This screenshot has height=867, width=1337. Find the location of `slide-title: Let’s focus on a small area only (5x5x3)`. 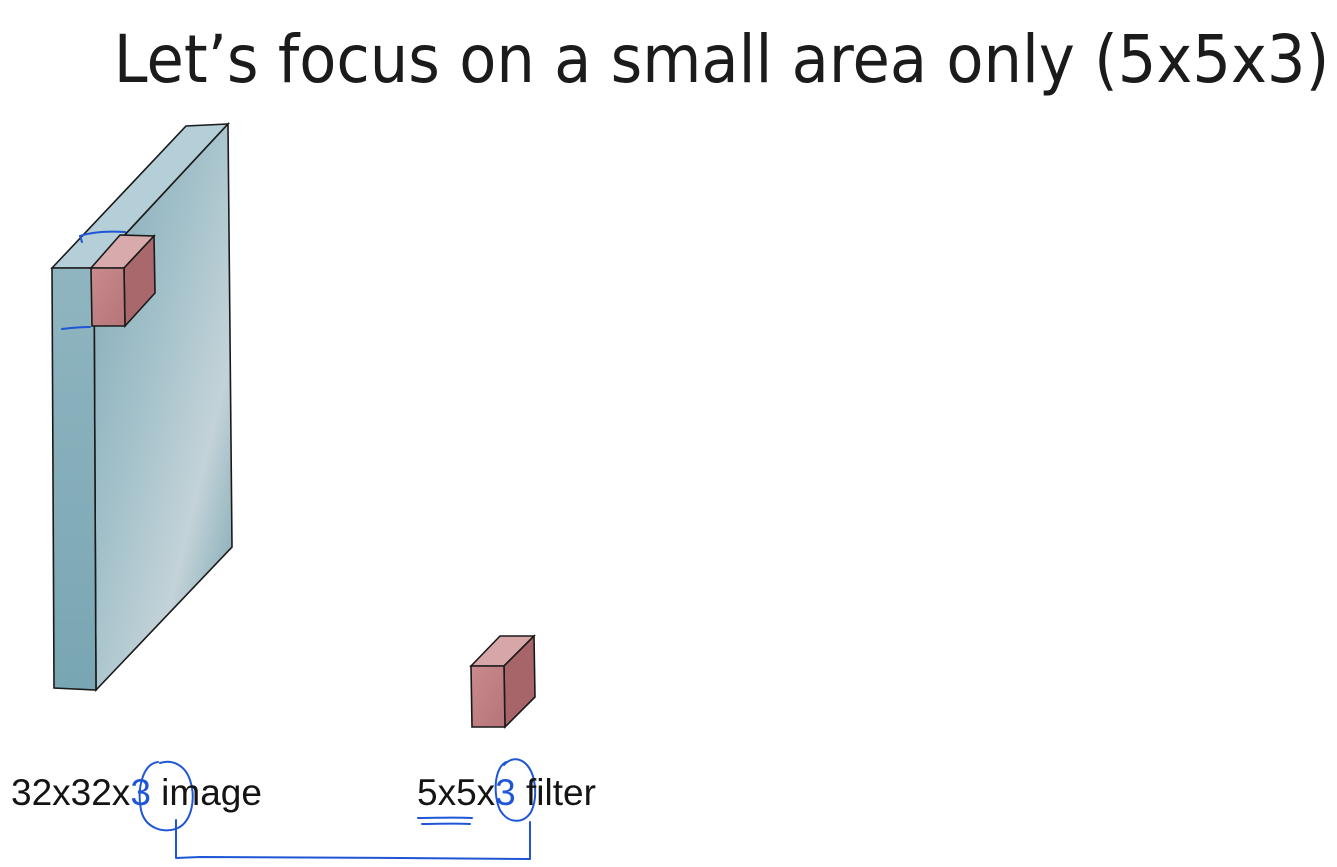

slide-title: Let’s focus on a small area only (5x5x3) is located at coordinates (668, 60).